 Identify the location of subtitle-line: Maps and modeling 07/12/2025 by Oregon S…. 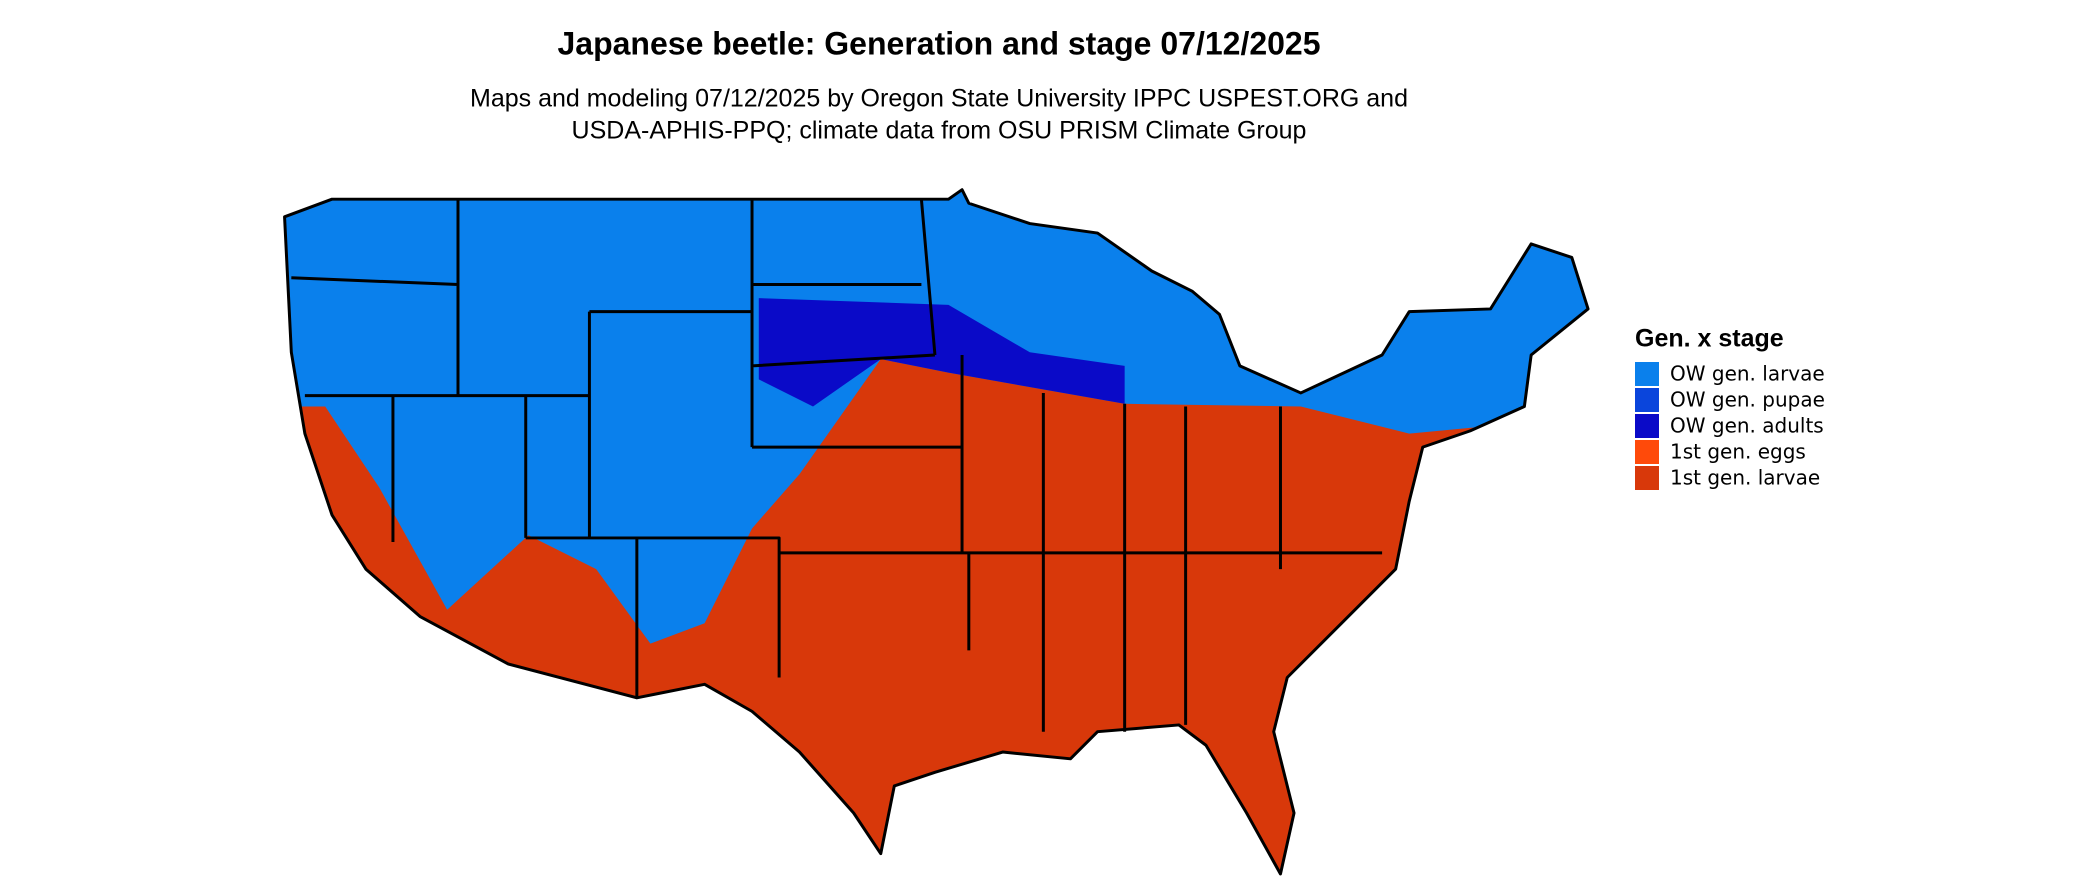
(939, 99).